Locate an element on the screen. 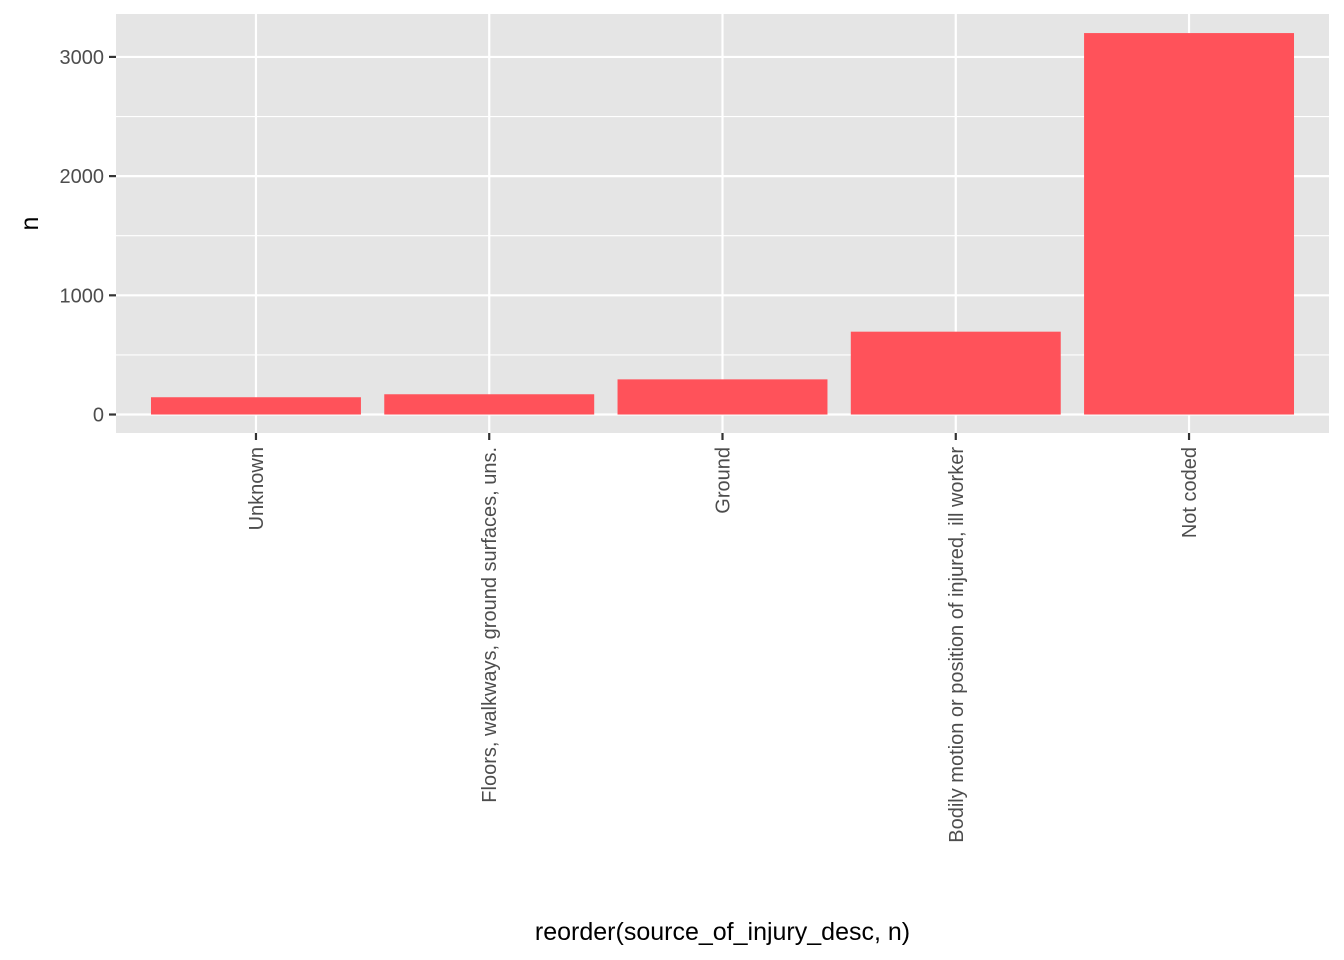 Image resolution: width=1344 pixels, height=960 pixels. x-tick-label: Floors, walkways, ground surfaces, uns. is located at coordinates (490, 625).